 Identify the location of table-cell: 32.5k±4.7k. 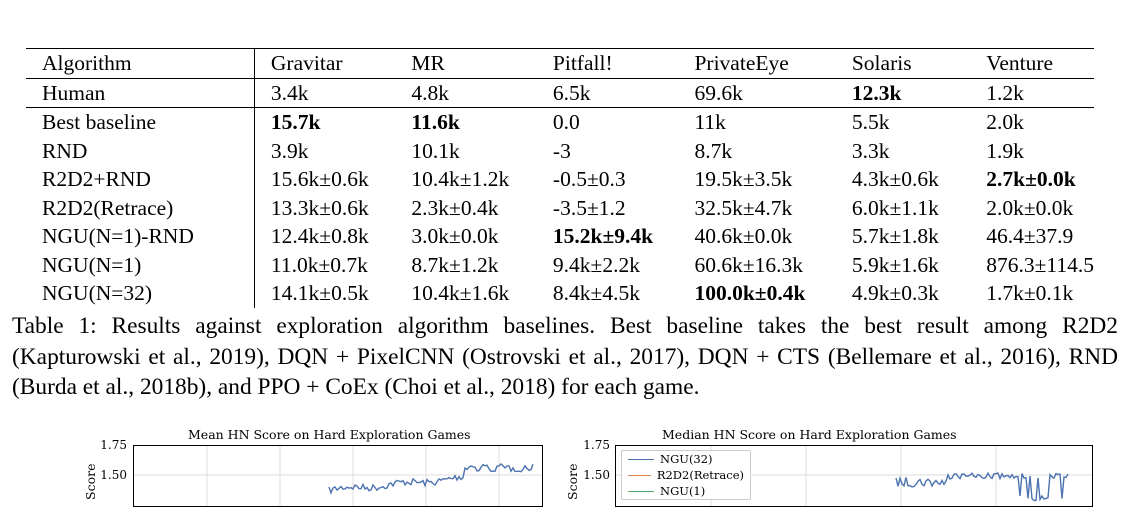
(743, 207).